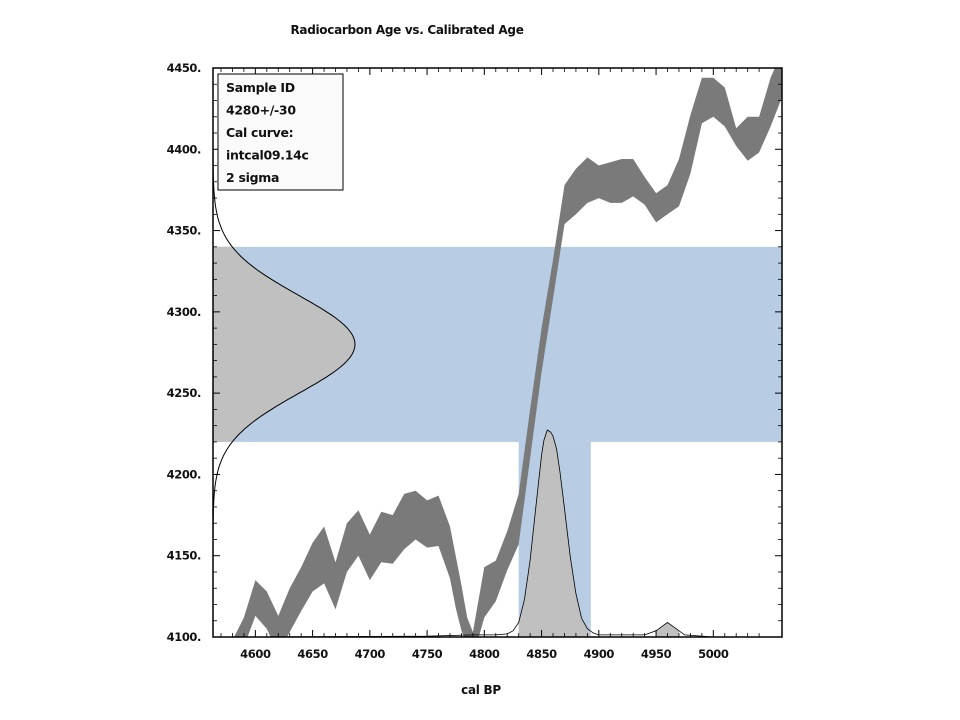 The width and height of the screenshot is (960, 720). What do you see at coordinates (267, 155) in the screenshot?
I see `info-box-line: intcal09.14c` at bounding box center [267, 155].